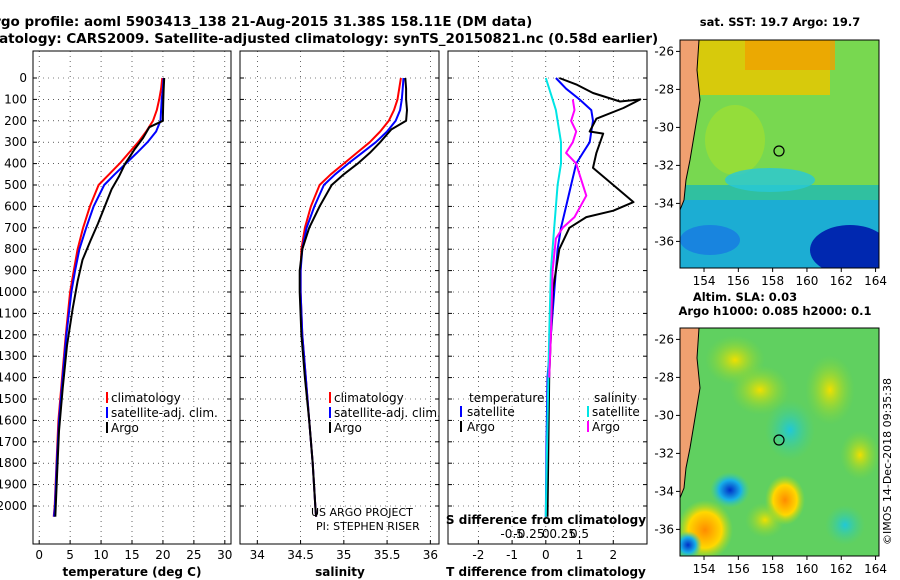 This screenshot has width=900, height=580. I want to click on depth-tick-label: 400, so click(15, 164).